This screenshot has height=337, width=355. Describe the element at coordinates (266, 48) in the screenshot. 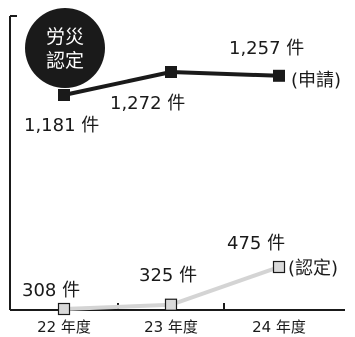

I see `application-value-label-24: 1,257 件` at that location.